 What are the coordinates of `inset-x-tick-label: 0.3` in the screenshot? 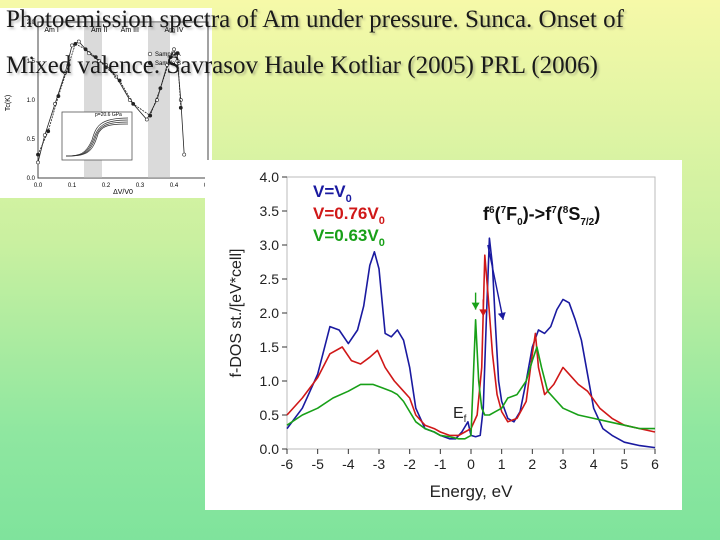 It's located at (140, 186).